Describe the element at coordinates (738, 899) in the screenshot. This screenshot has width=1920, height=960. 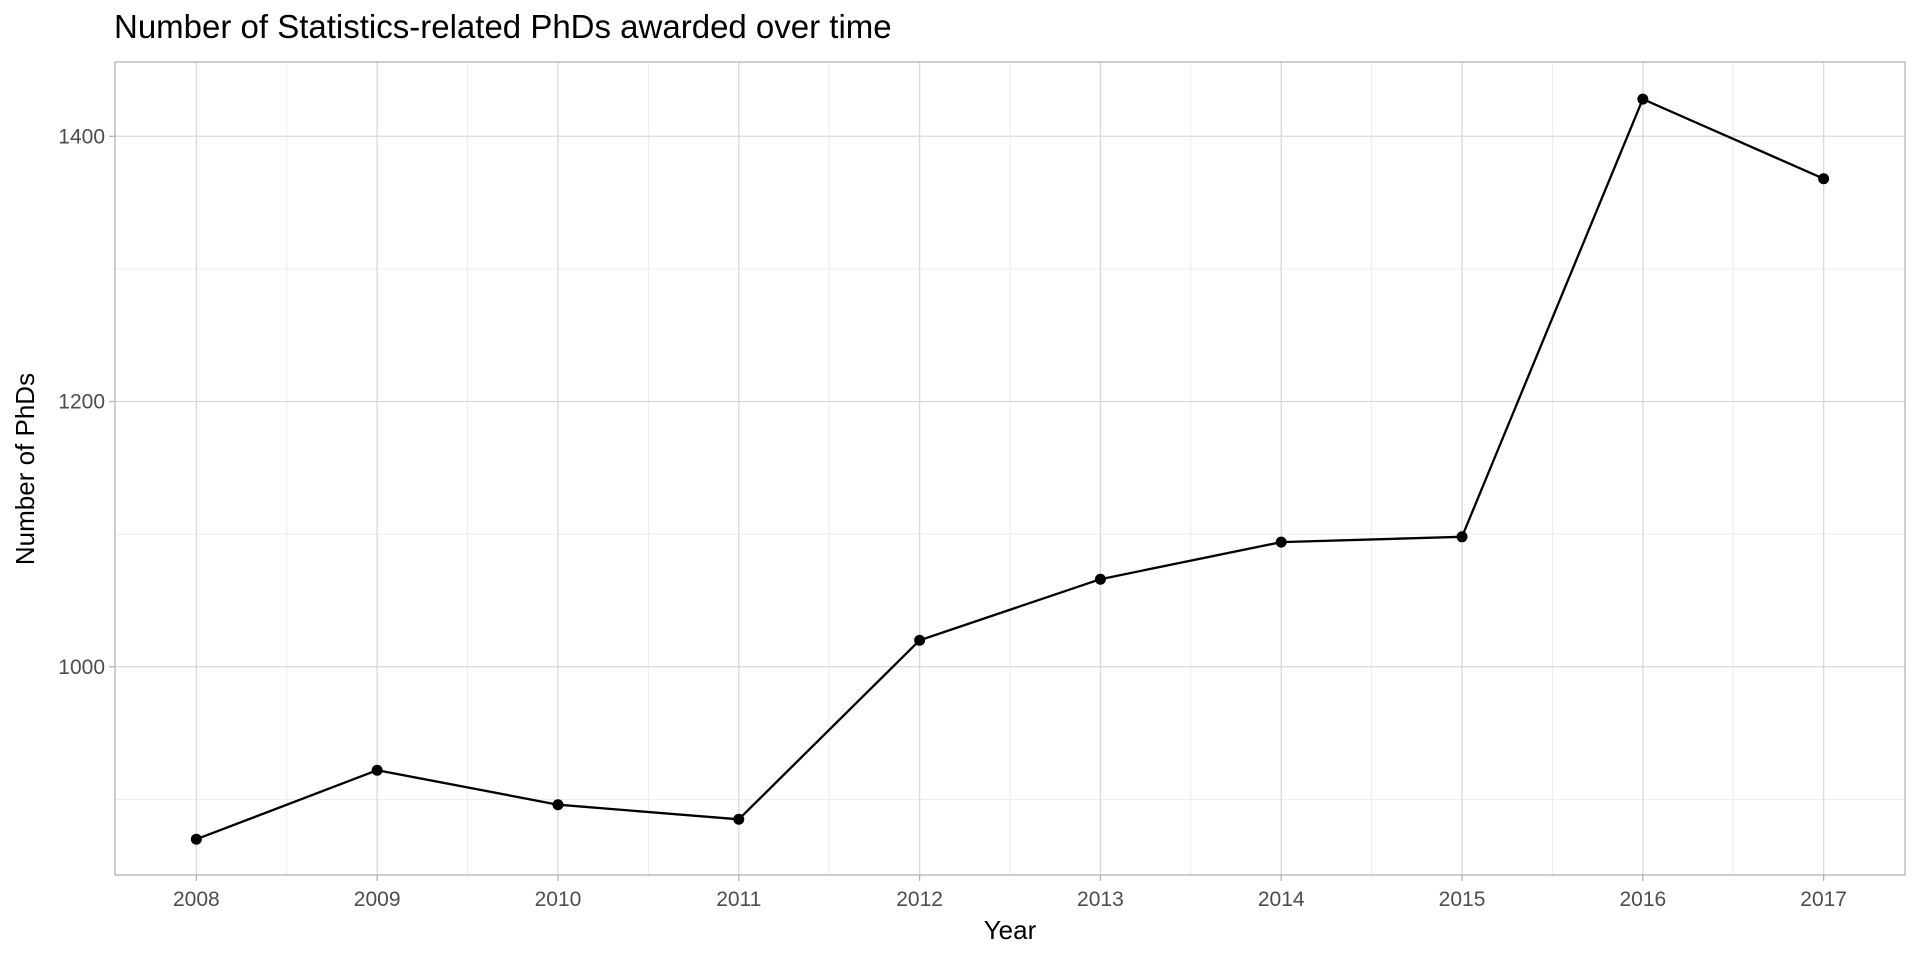
I see `x-tick-label: 2011` at that location.